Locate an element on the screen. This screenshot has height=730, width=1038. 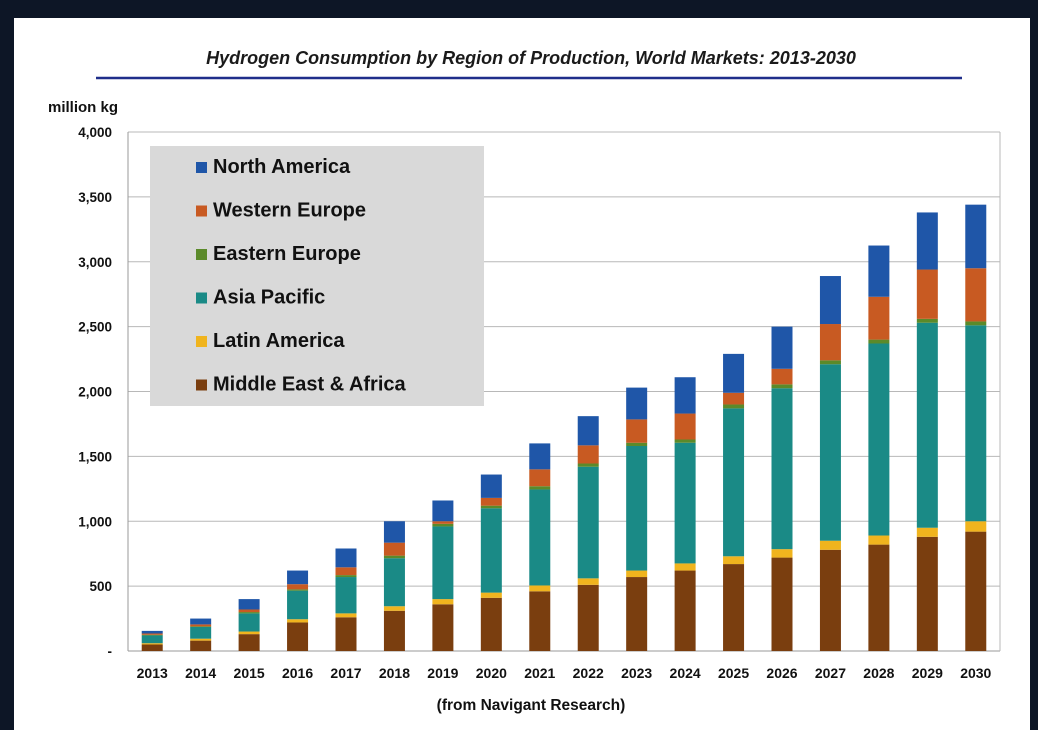
bar-segment-asia-pacific-2027 is located at coordinates (830, 452).